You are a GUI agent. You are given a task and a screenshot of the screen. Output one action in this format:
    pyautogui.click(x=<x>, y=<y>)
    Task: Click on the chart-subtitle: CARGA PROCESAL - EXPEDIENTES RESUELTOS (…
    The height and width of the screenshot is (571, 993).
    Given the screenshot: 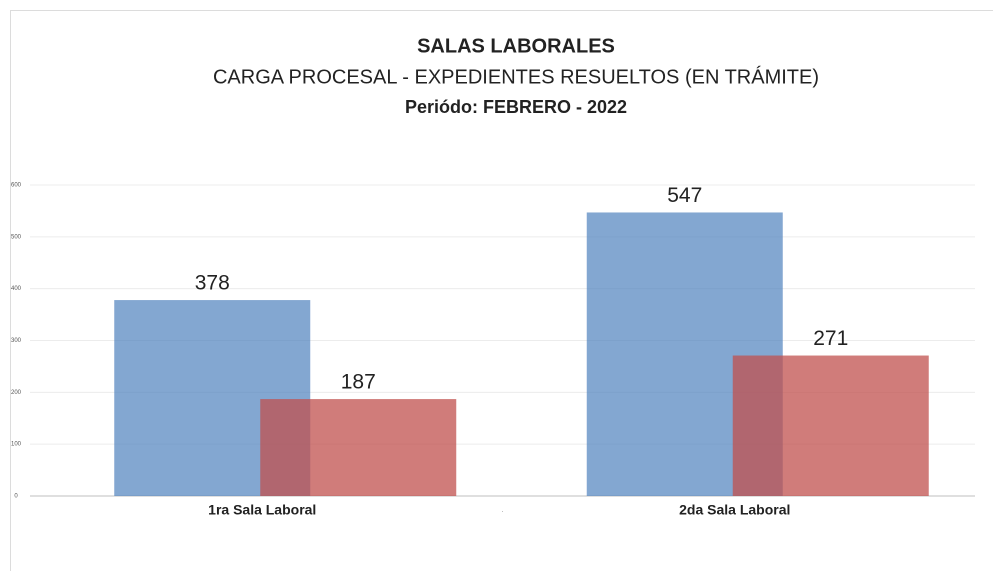 What is the action you would take?
    pyautogui.click(x=516, y=76)
    